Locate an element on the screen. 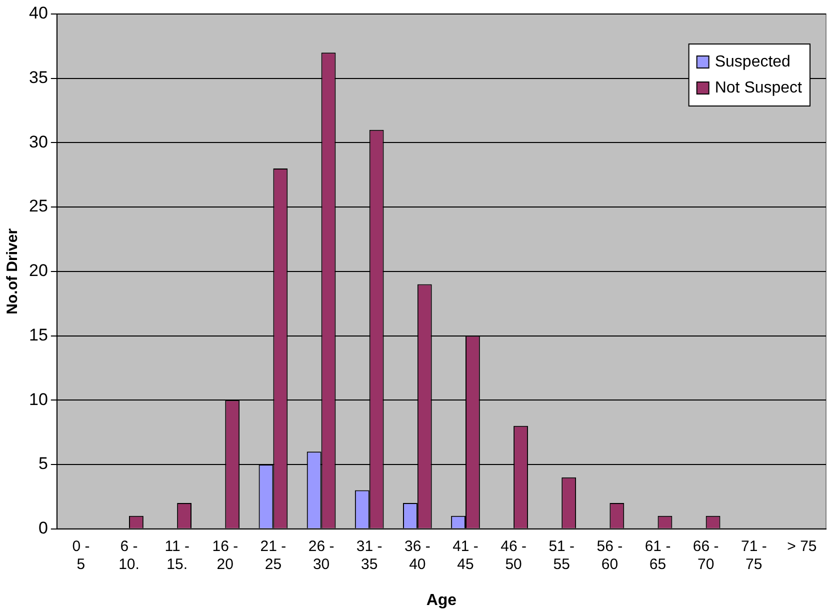  y-tick-label: 10 is located at coordinates (38, 399).